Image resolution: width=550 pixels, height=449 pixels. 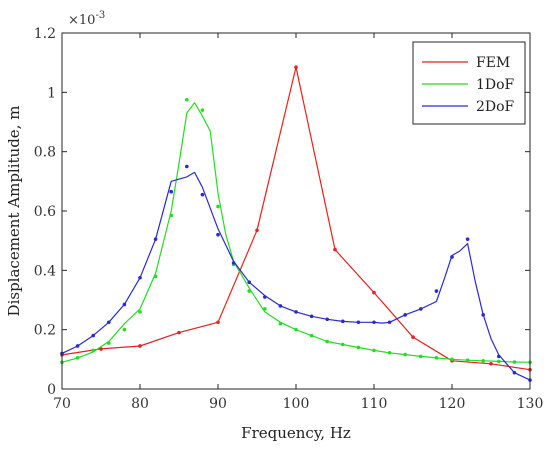 I want to click on x-tick-label: 90, so click(x=218, y=404).